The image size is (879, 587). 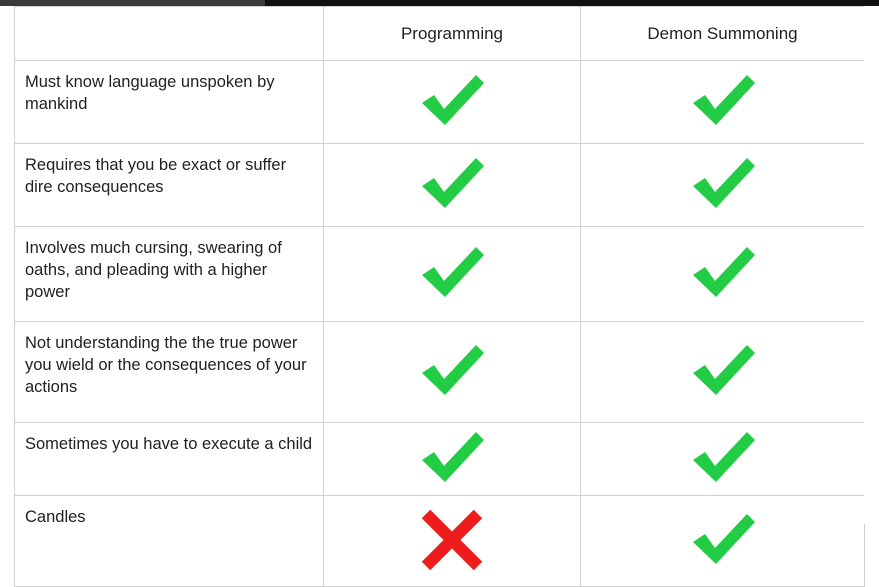 I want to click on top-bar-segment, so click(x=132, y=3).